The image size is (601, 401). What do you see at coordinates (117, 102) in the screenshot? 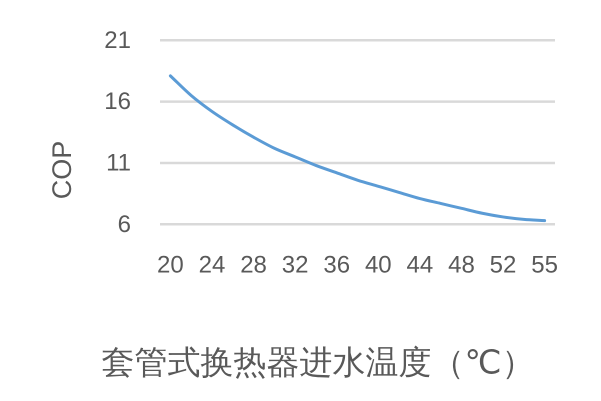
I see `y-tick-label: 16` at bounding box center [117, 102].